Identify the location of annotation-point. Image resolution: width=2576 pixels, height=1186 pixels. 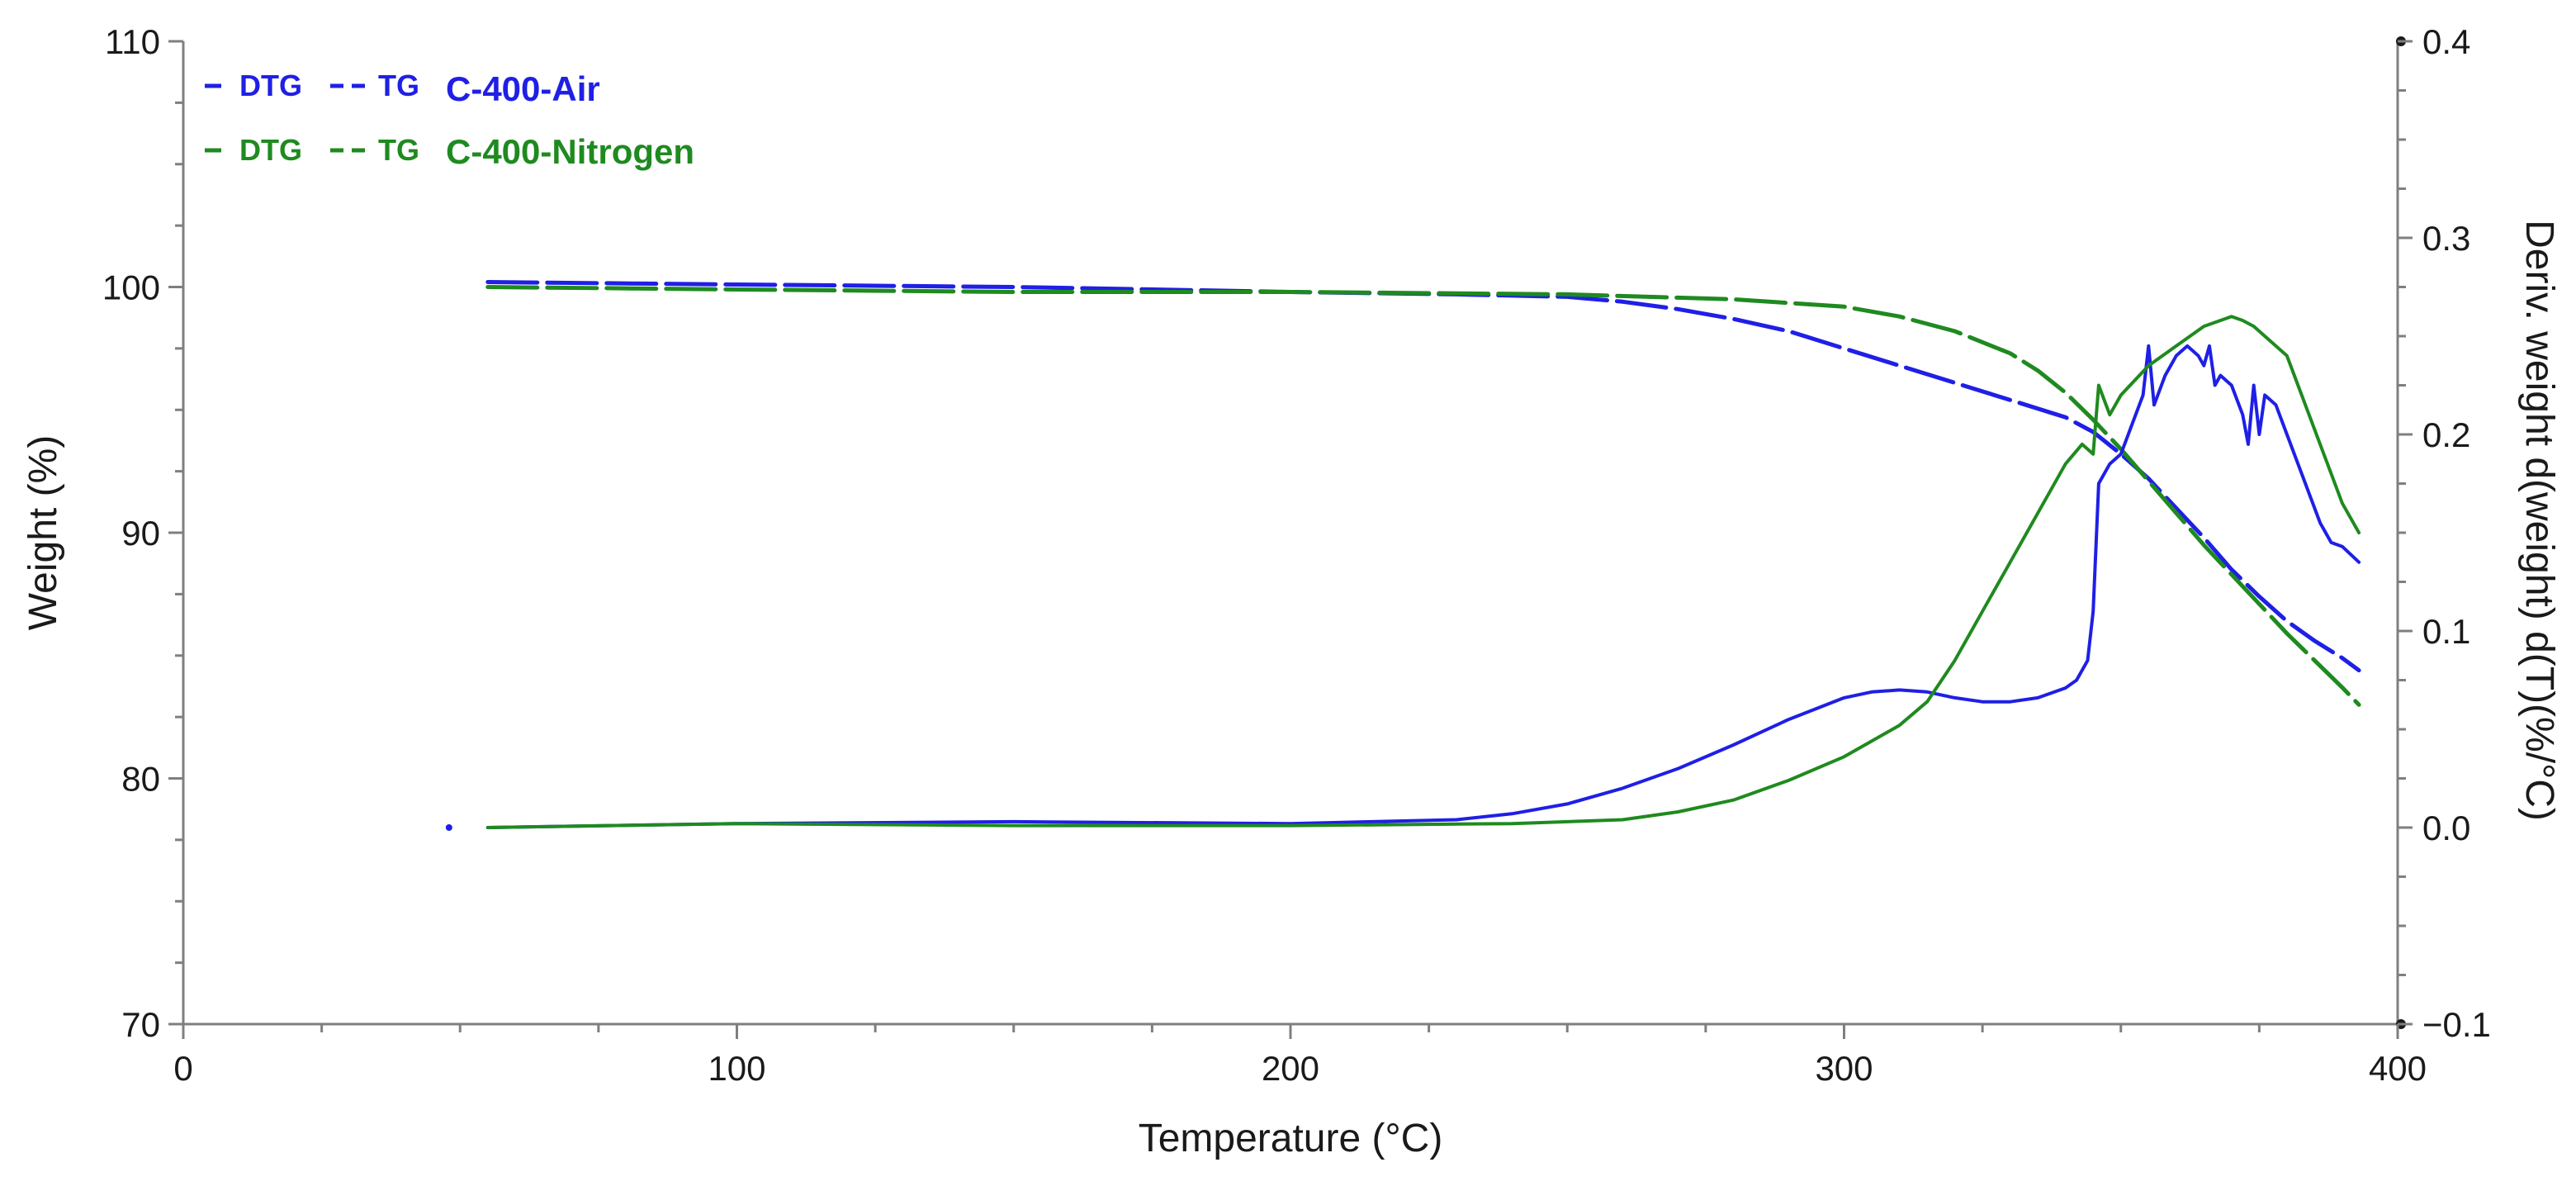
(448, 827).